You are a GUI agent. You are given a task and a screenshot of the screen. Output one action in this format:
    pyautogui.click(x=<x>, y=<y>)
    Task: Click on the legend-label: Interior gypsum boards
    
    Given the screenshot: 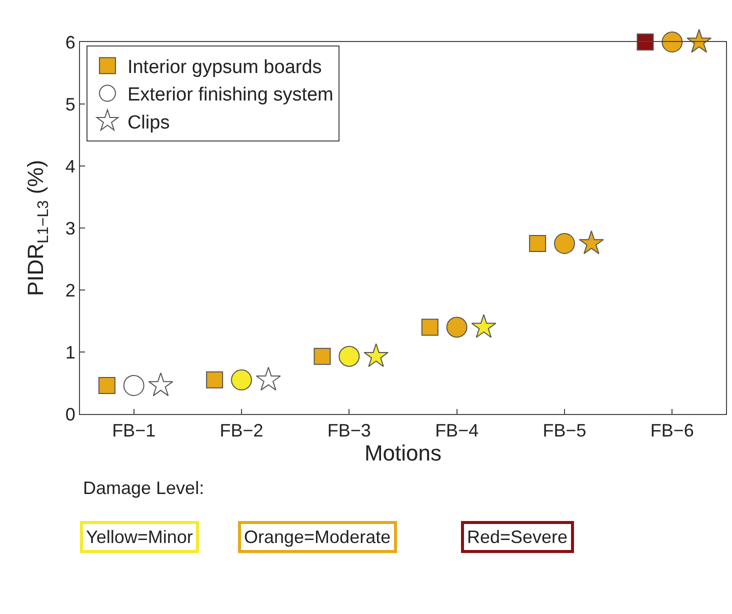 What is the action you would take?
    pyautogui.click(x=224, y=67)
    